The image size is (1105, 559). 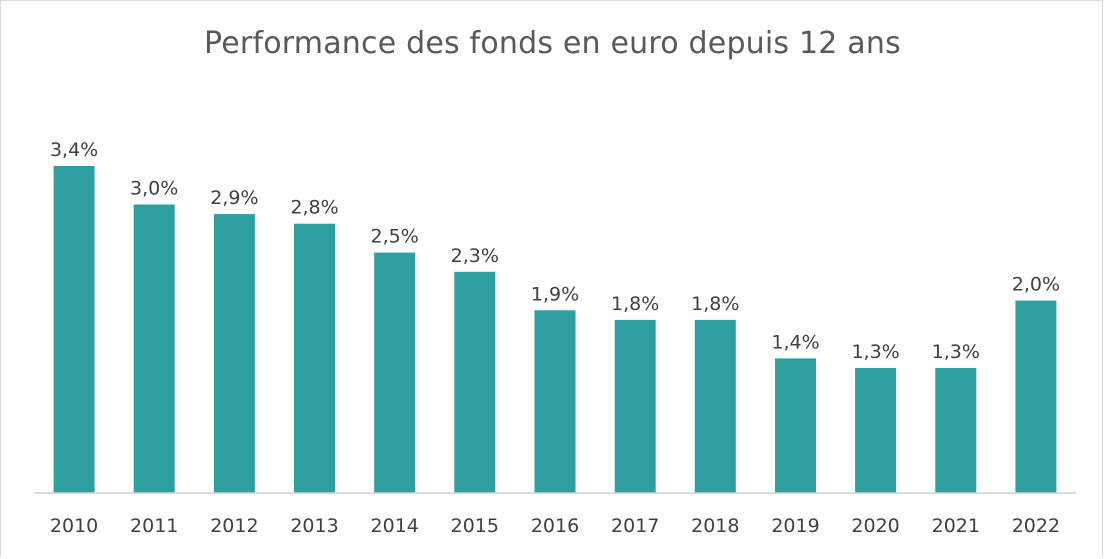 What do you see at coordinates (1036, 285) in the screenshot?
I see `data-label-2022: 2,0%` at bounding box center [1036, 285].